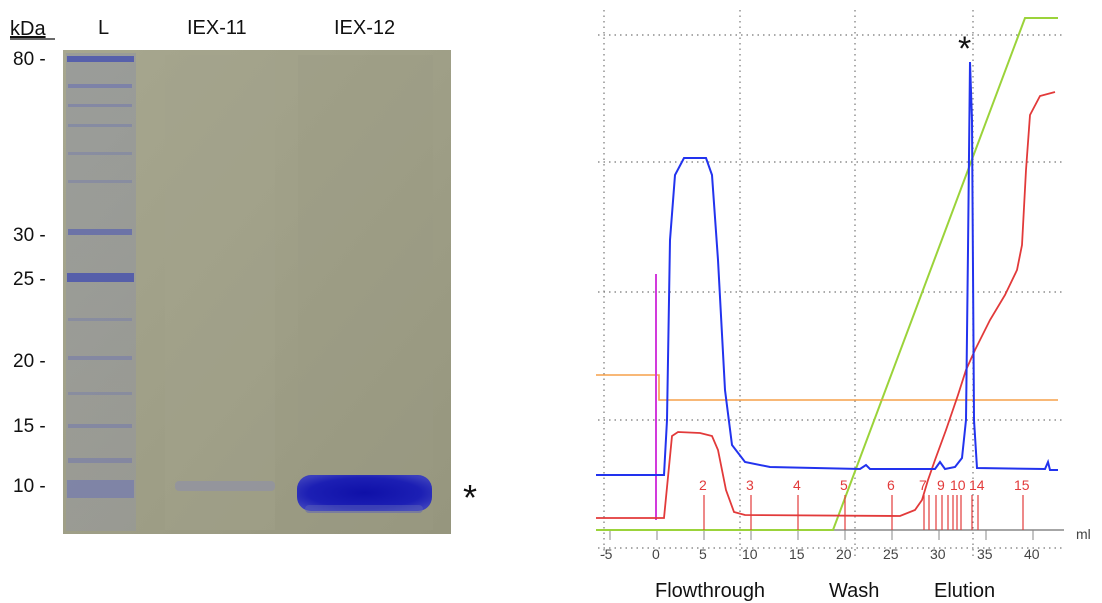  What do you see at coordinates (217, 28) in the screenshot?
I see `lane-label-iex-11: IEX-11` at bounding box center [217, 28].